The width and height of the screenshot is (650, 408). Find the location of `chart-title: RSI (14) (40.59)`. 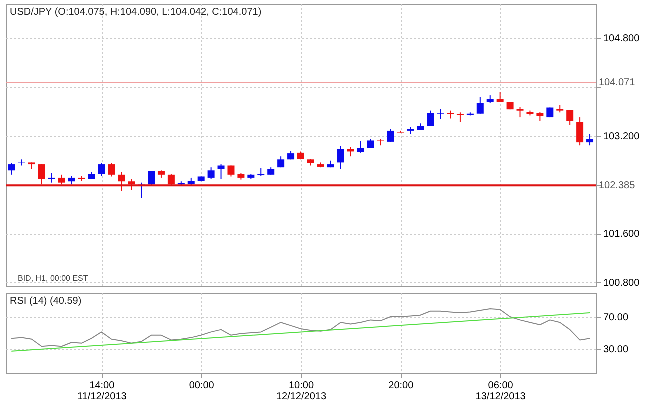

chart-title: RSI (14) (40.59) is located at coordinates (46, 301).